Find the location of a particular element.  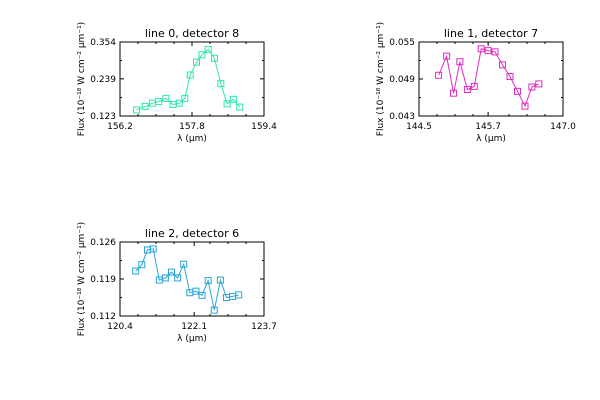

y-tick-label: 0.119 is located at coordinates (103, 280).